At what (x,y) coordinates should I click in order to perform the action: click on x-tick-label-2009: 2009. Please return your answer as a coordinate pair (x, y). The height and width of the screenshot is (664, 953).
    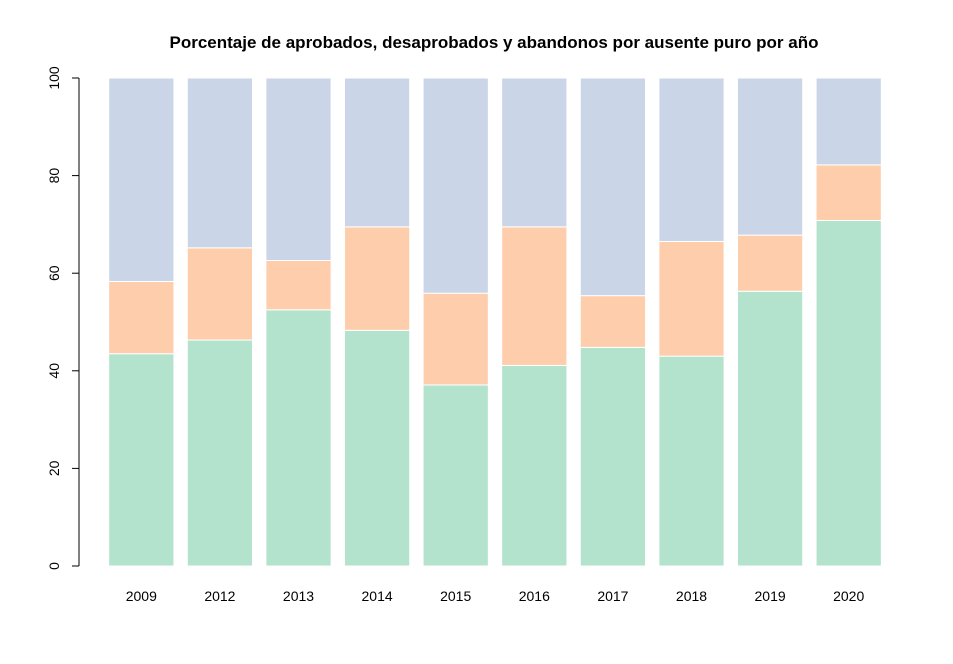
    Looking at the image, I should click on (141, 596).